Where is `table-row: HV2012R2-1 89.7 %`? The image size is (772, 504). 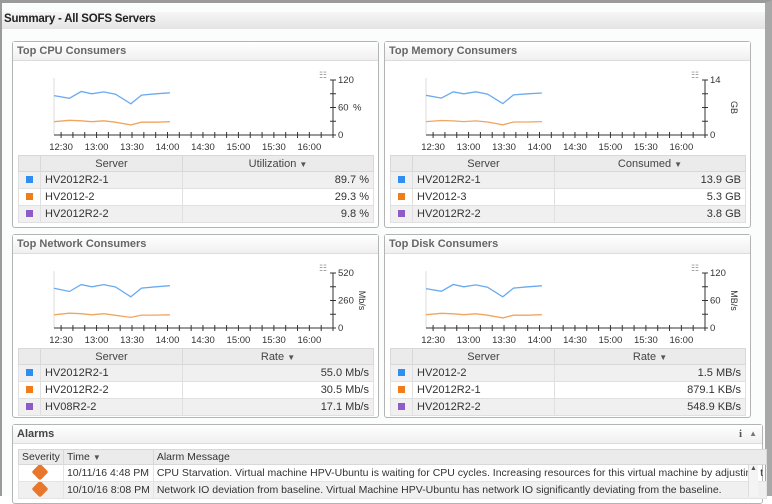
table-row: HV2012R2-1 89.7 % is located at coordinates (196, 180).